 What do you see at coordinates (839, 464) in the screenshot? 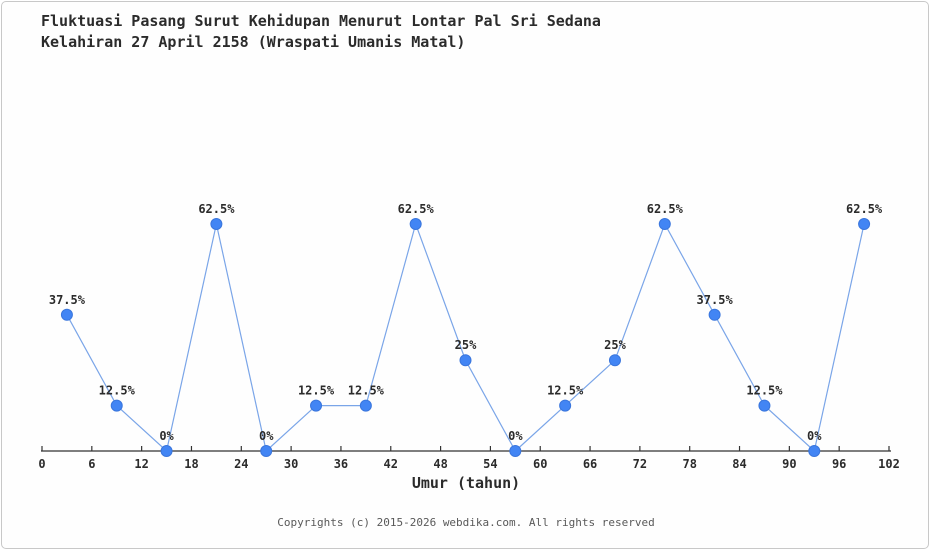
I see `x-tick-label: 96` at bounding box center [839, 464].